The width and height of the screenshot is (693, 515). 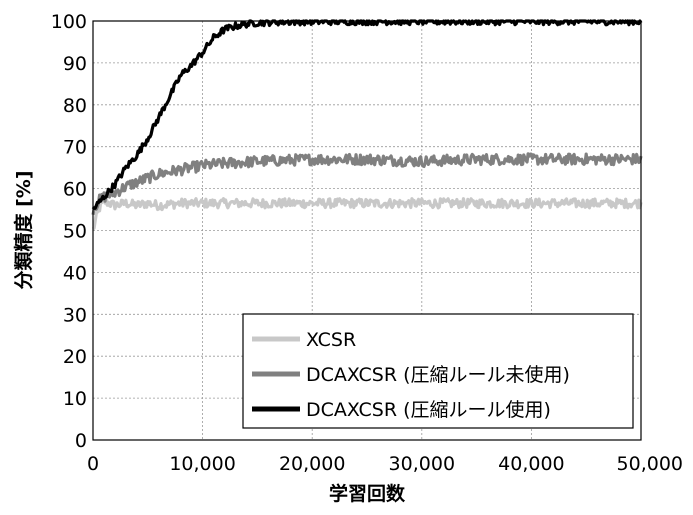 I want to click on y-tick-label: 100, so click(x=69, y=22).